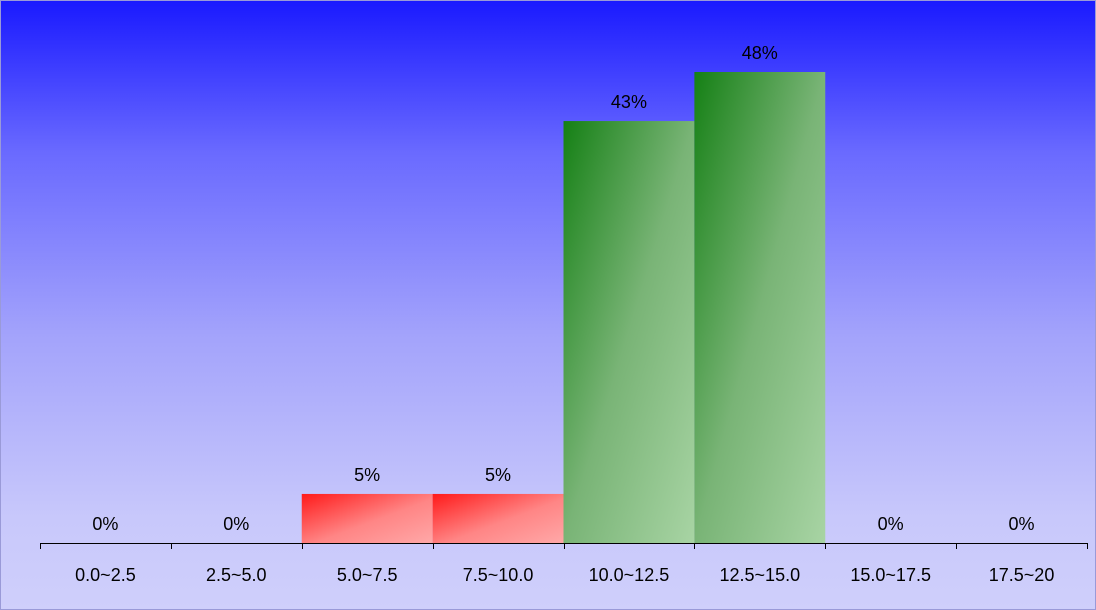 Image resolution: width=1096 pixels, height=610 pixels. I want to click on data-label: 48%, so click(760, 53).